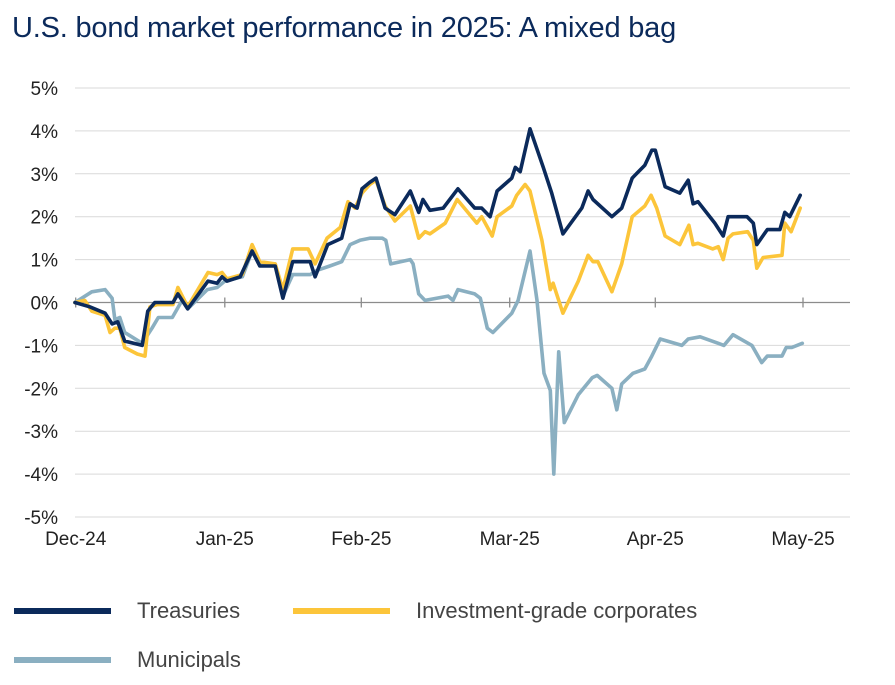 This screenshot has height=685, width=895. What do you see at coordinates (45, 132) in the screenshot?
I see `y-tick-label: 4%` at bounding box center [45, 132].